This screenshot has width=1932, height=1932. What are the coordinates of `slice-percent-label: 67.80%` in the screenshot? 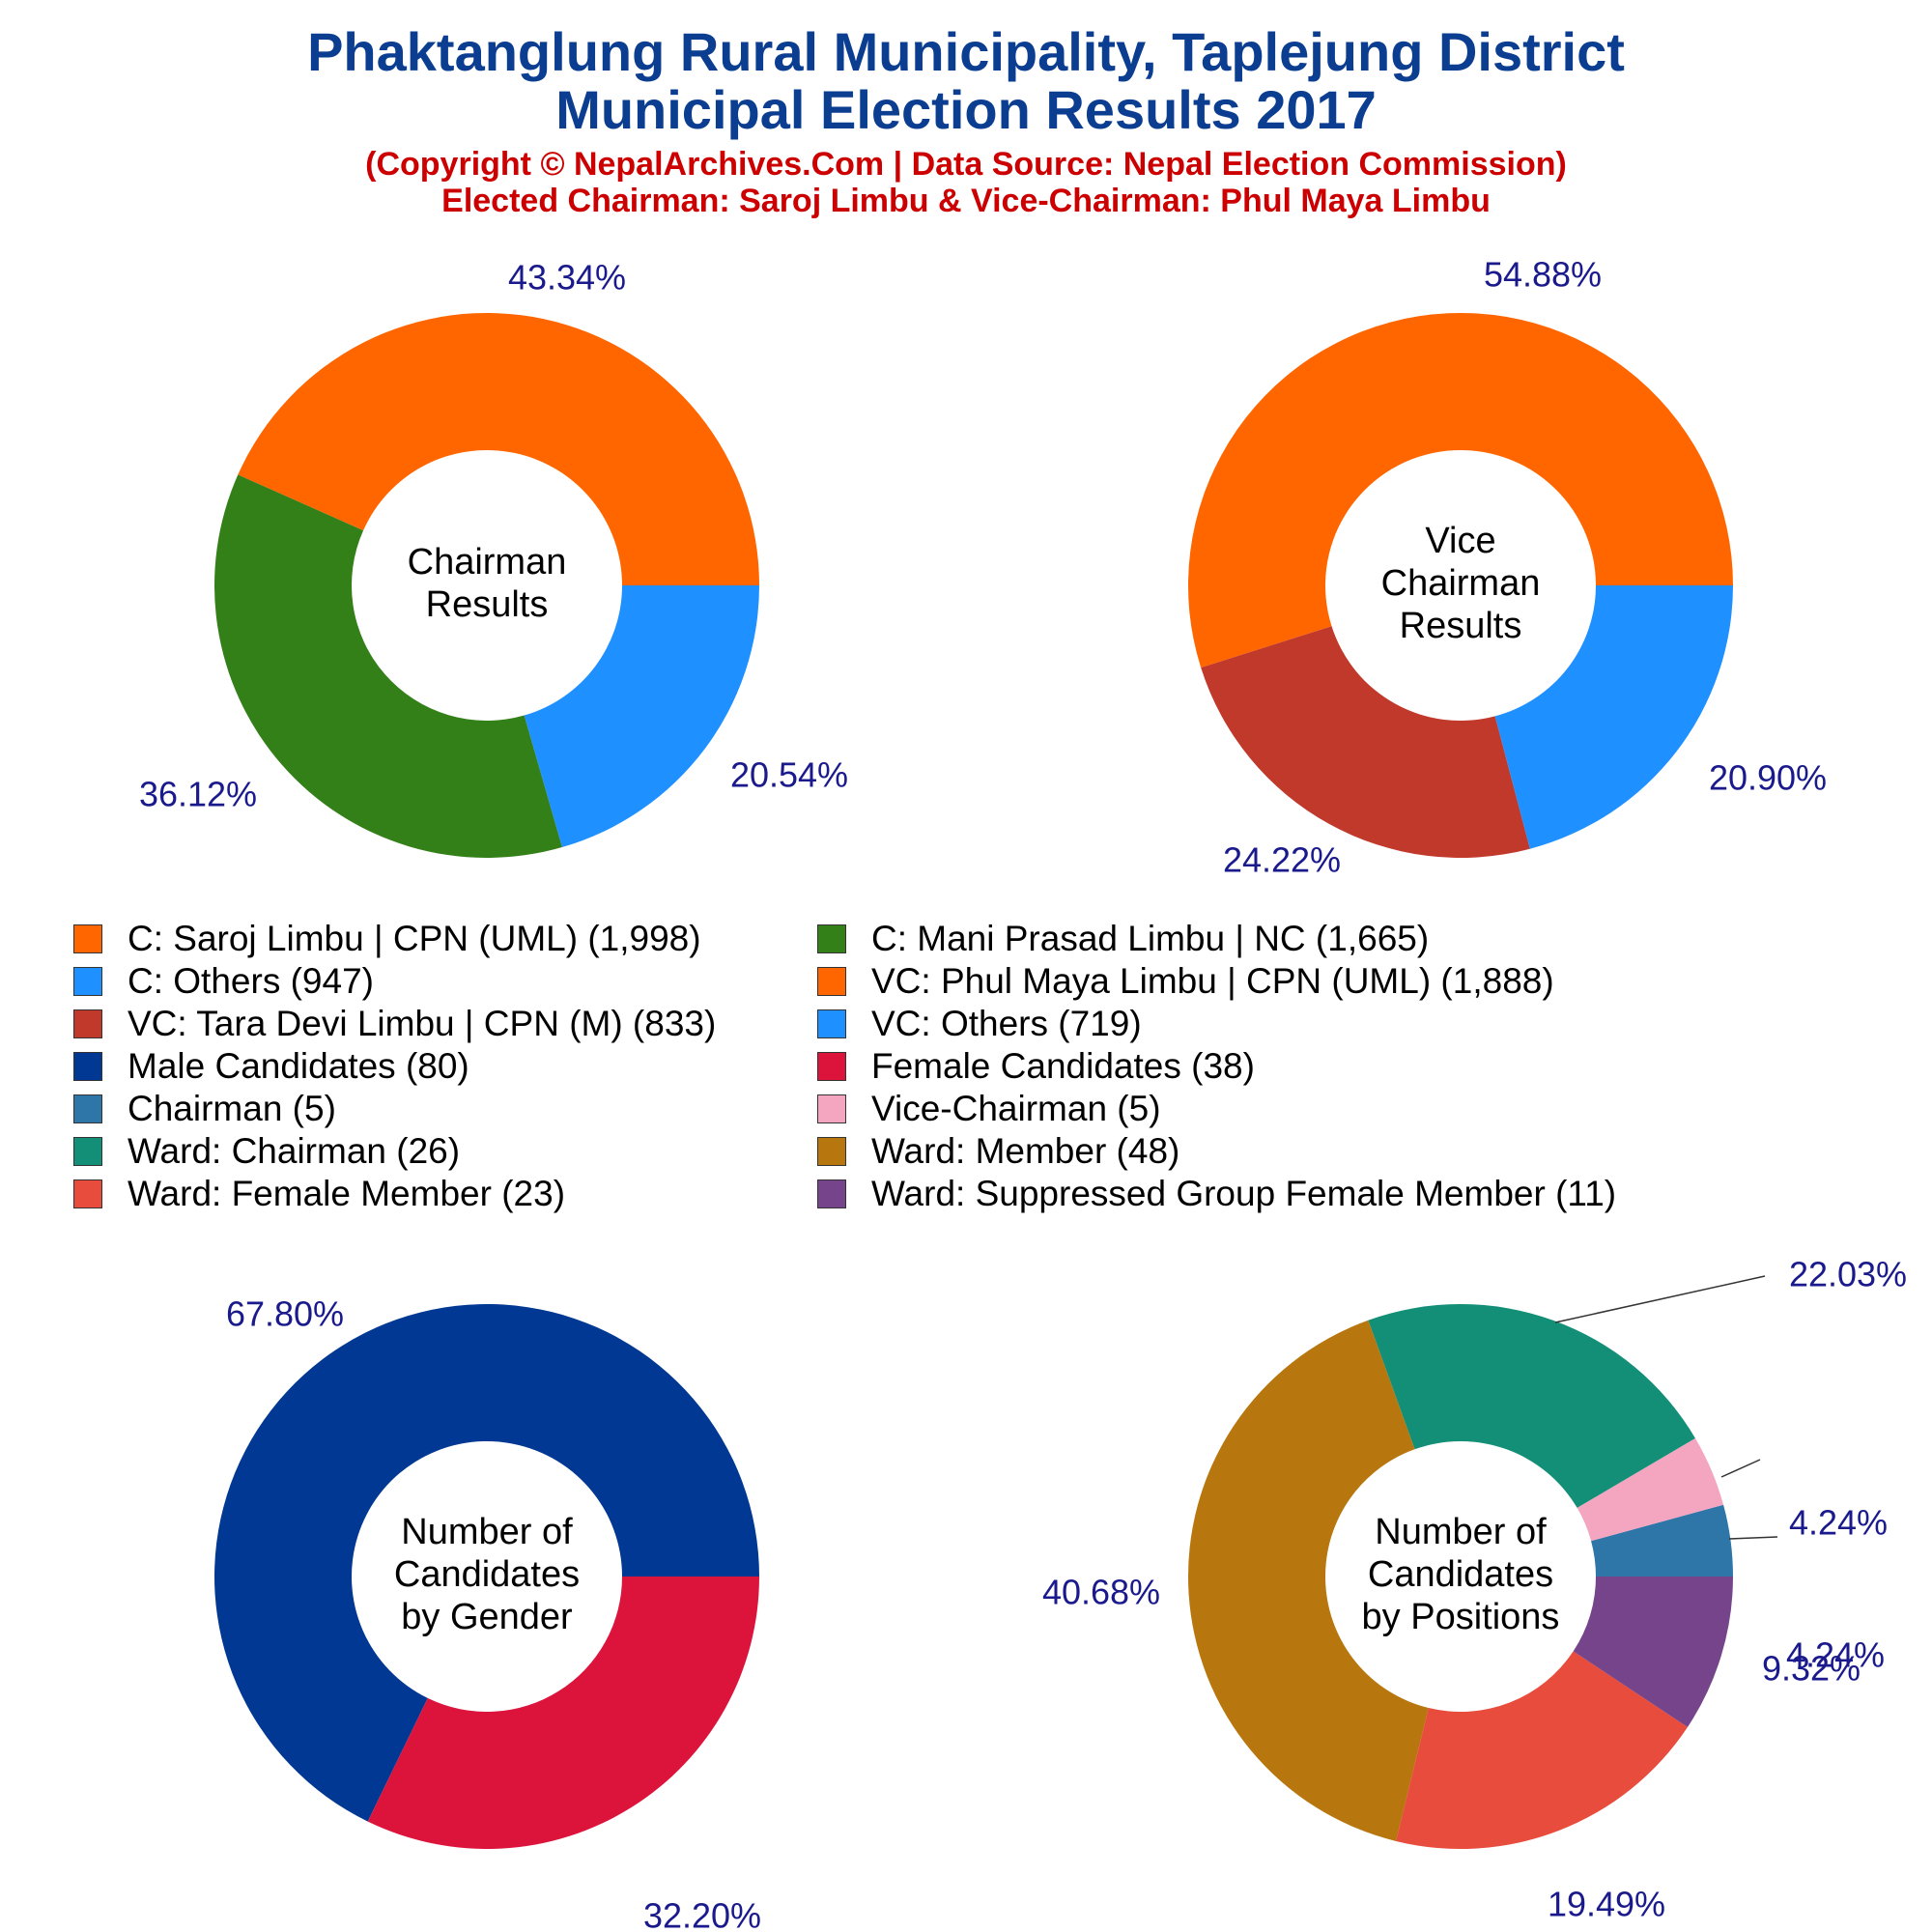 It's located at (285, 1314).